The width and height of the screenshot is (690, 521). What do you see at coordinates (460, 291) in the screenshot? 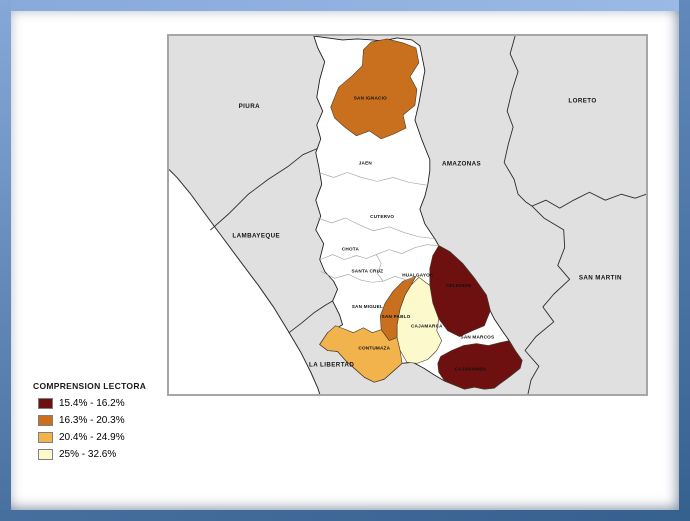
I see `region-celendin` at bounding box center [460, 291].